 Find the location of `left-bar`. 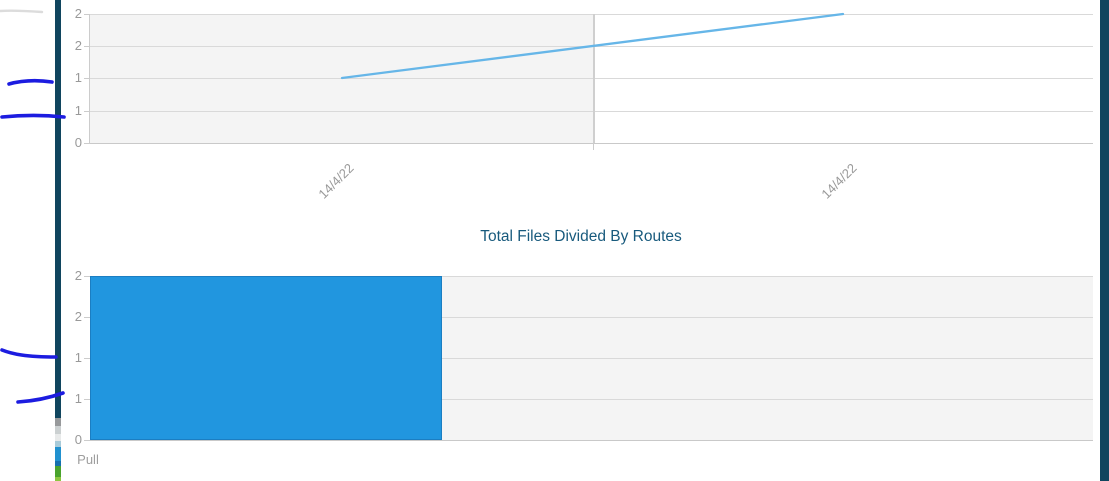

left-bar is located at coordinates (58, 209).